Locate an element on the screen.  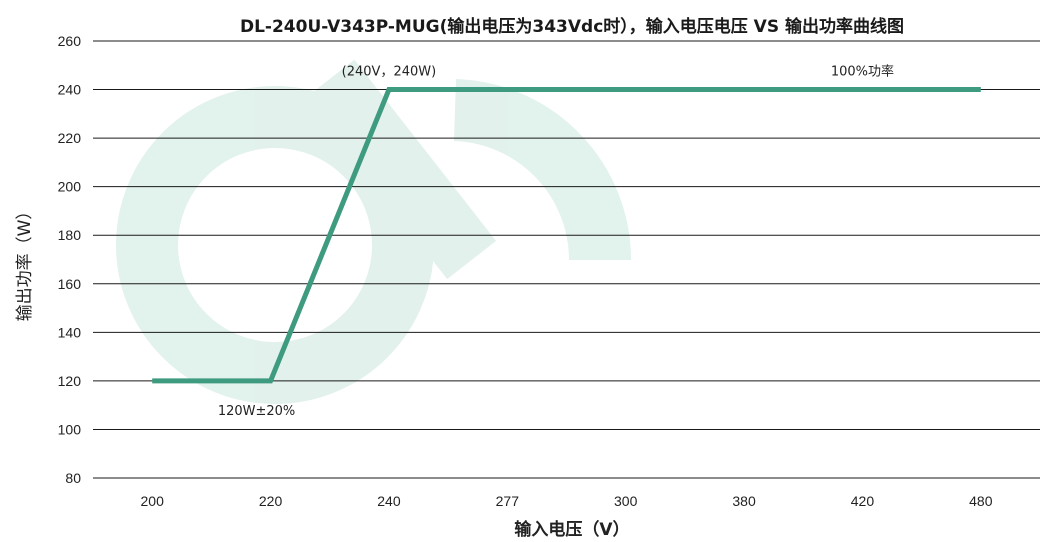
x-axis-title: 输入电压（V） is located at coordinates (571, 529).